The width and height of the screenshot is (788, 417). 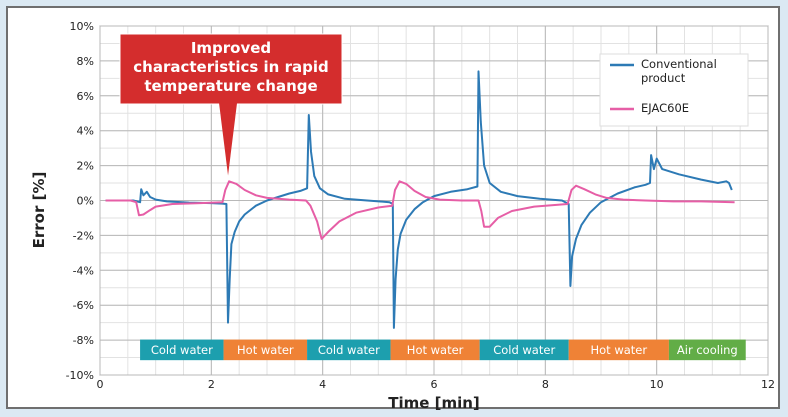 I want to click on x-tick-label: 10, so click(x=657, y=384).